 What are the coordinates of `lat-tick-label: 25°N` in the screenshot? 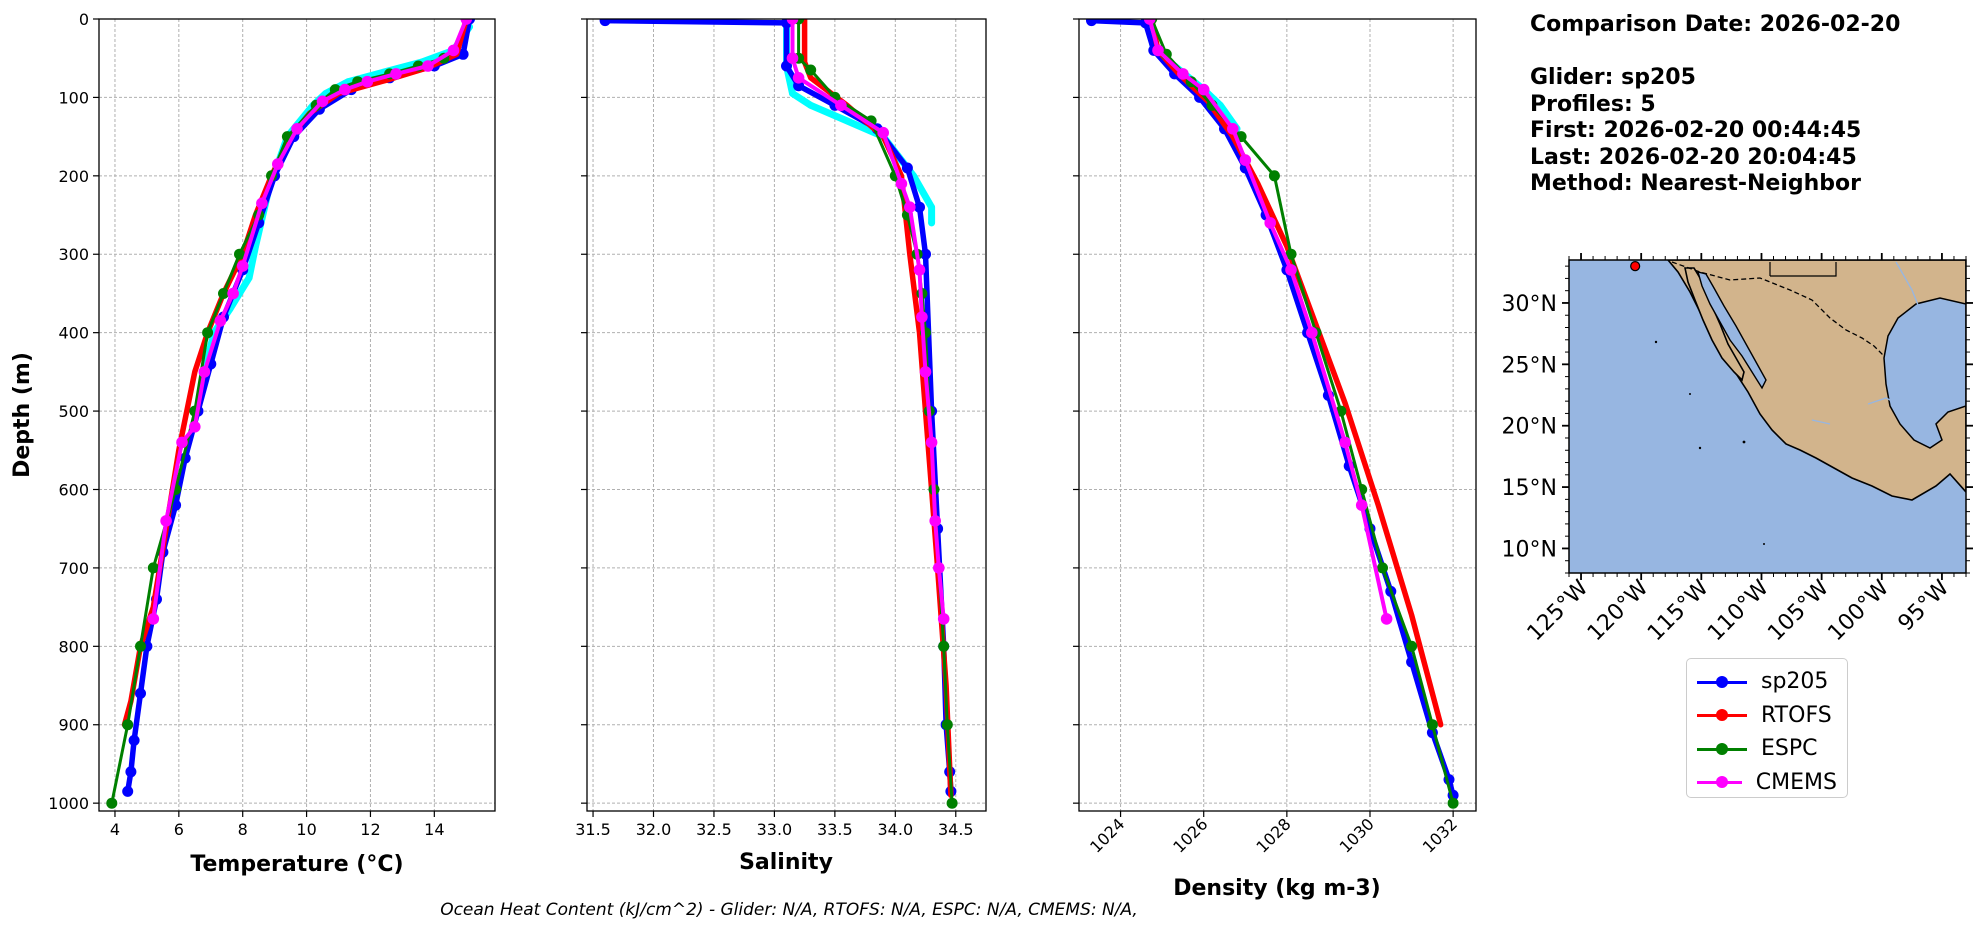 It's located at (1529, 365).